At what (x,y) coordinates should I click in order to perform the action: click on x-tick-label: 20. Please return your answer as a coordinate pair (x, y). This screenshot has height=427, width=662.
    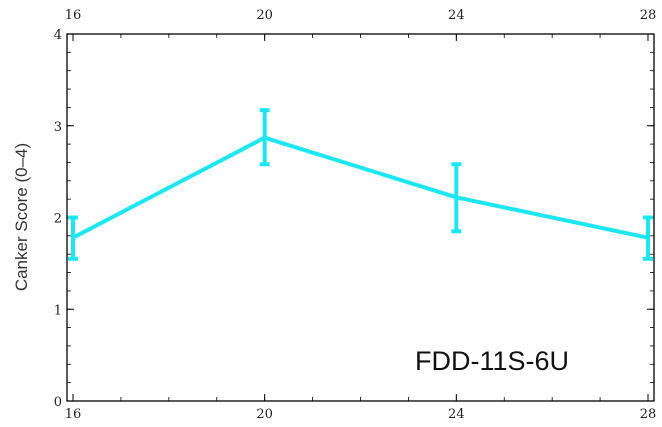
    Looking at the image, I should click on (264, 414).